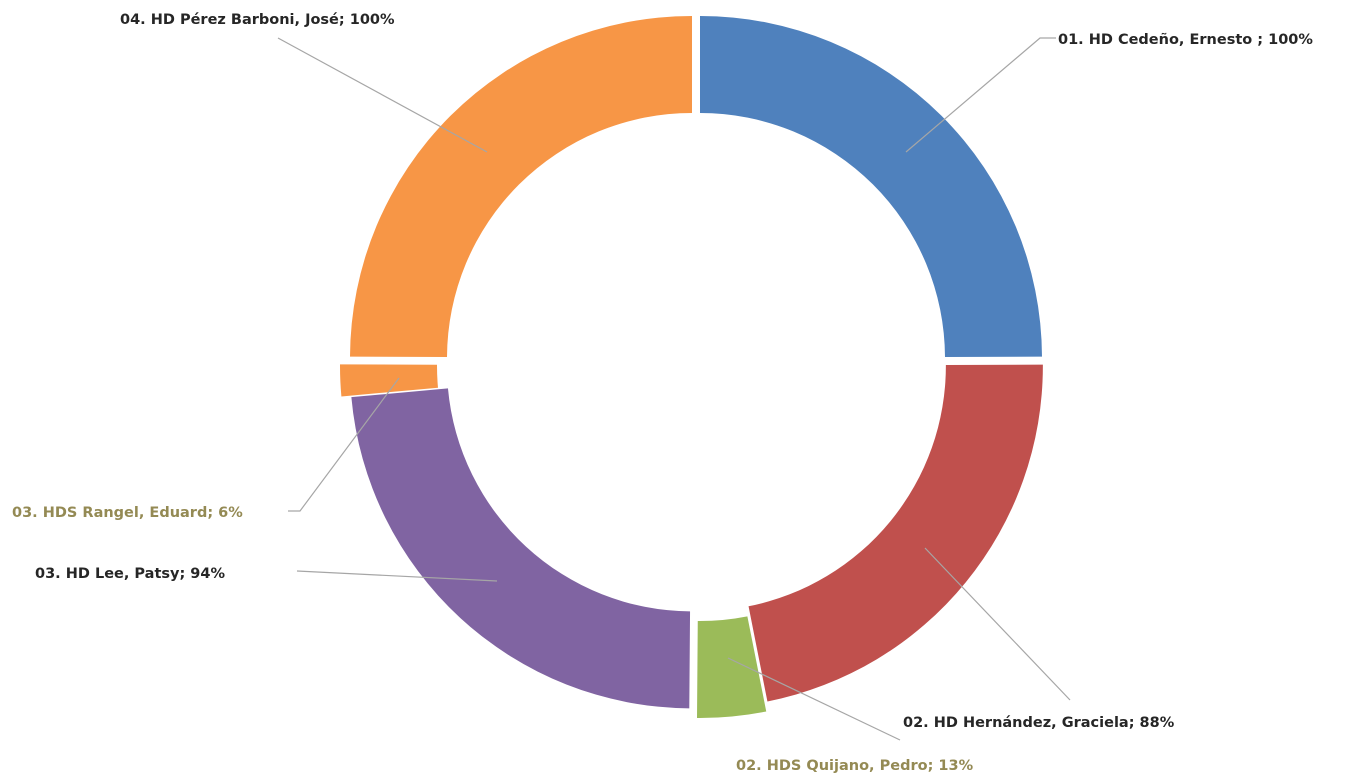 Image resolution: width=1366 pixels, height=776 pixels. What do you see at coordinates (130, 574) in the screenshot?
I see `slice-data-label: 03. HD Lee, Patsy; 94%` at bounding box center [130, 574].